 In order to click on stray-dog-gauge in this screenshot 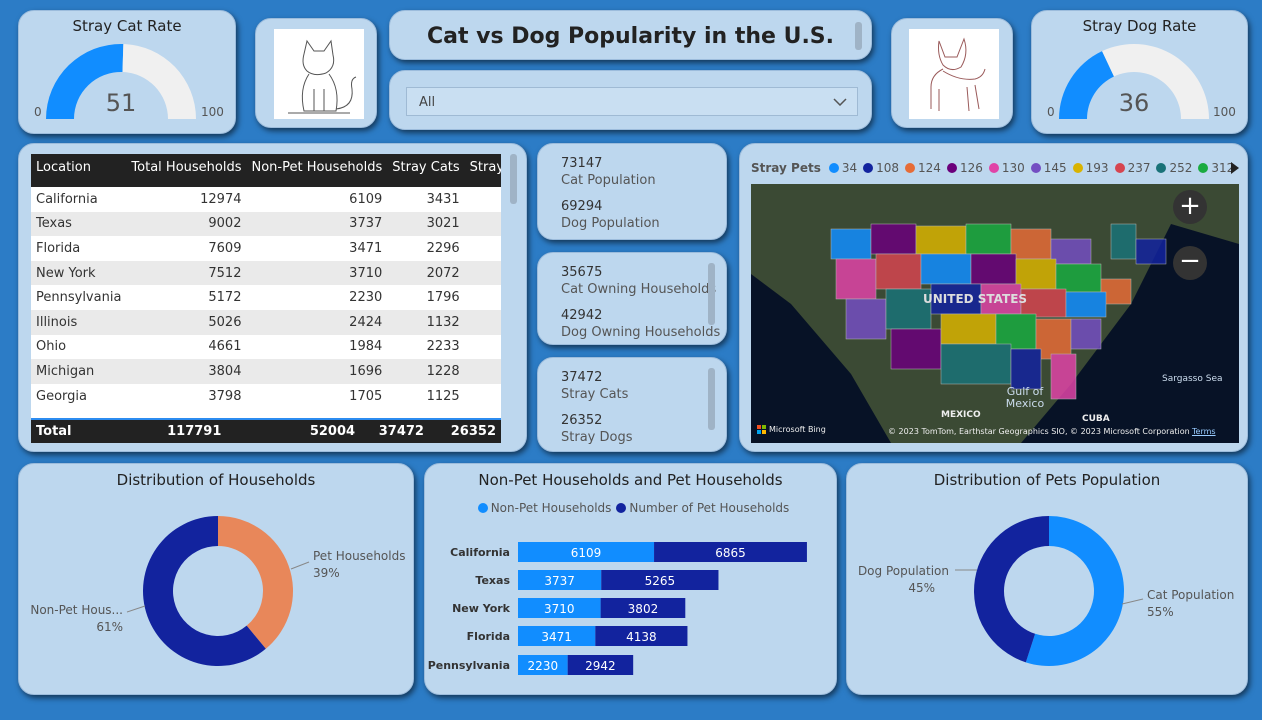, I will do `click(1134, 82)`.